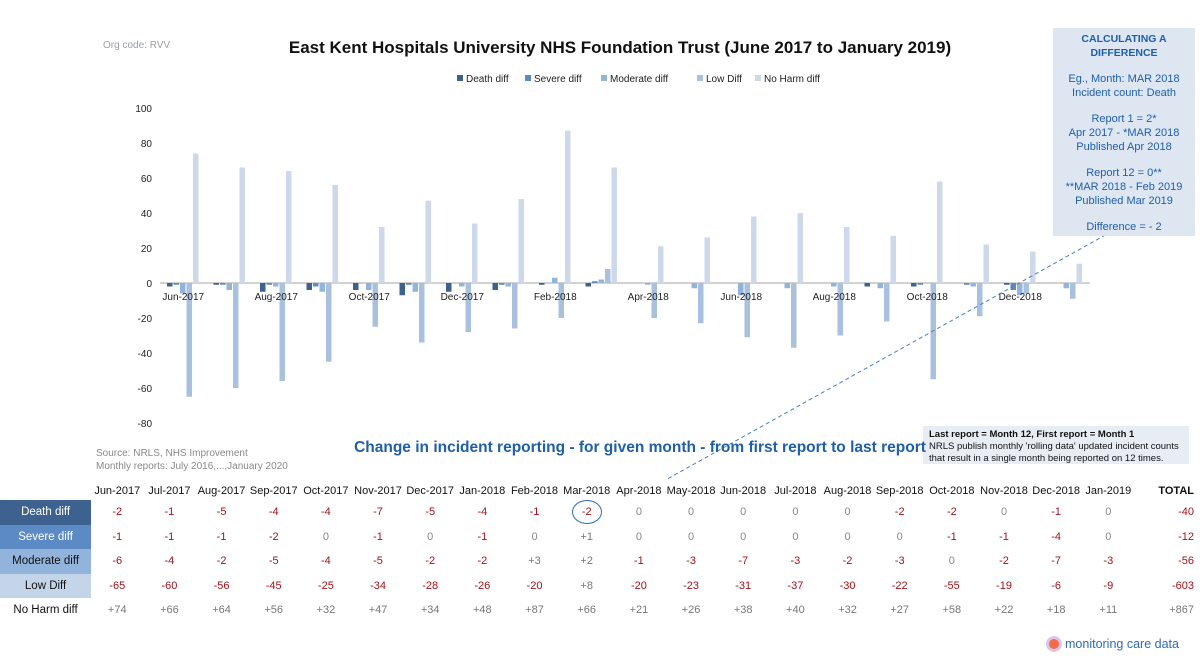  What do you see at coordinates (1056, 561) in the screenshot?
I see `table-cell: -7` at bounding box center [1056, 561].